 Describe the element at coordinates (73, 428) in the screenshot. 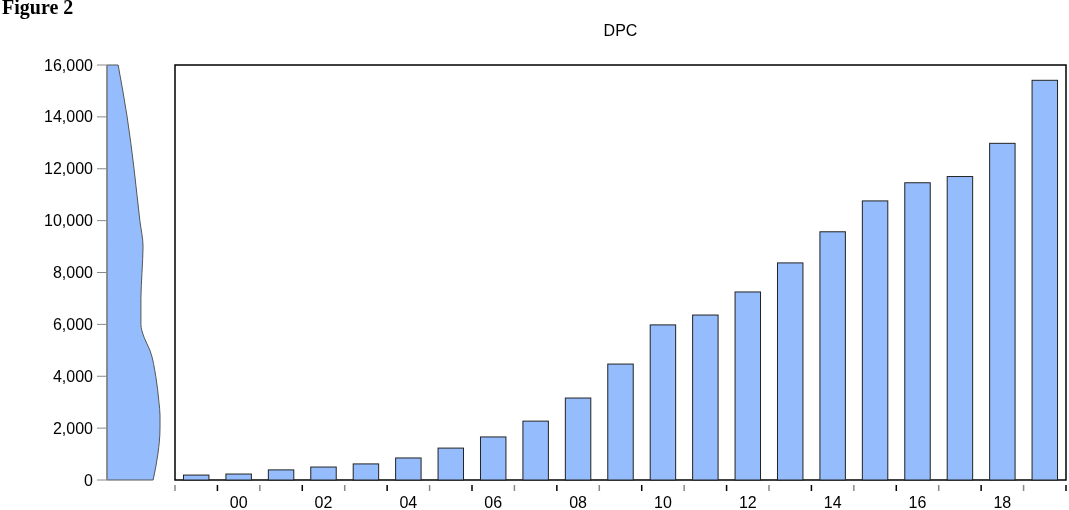

I see `y-tick-label: 2,000` at that location.